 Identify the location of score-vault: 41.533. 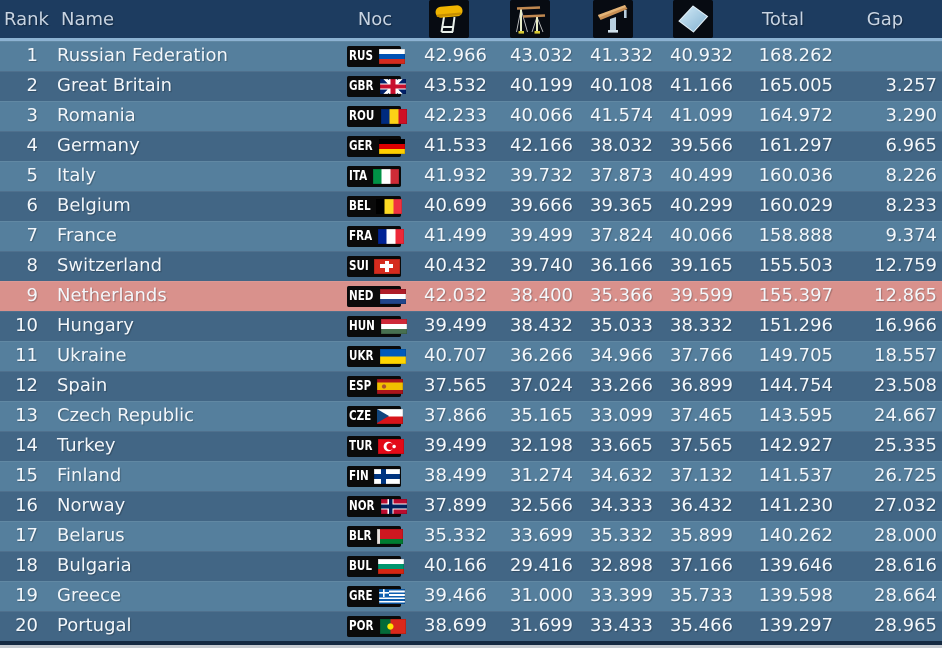
(455, 145).